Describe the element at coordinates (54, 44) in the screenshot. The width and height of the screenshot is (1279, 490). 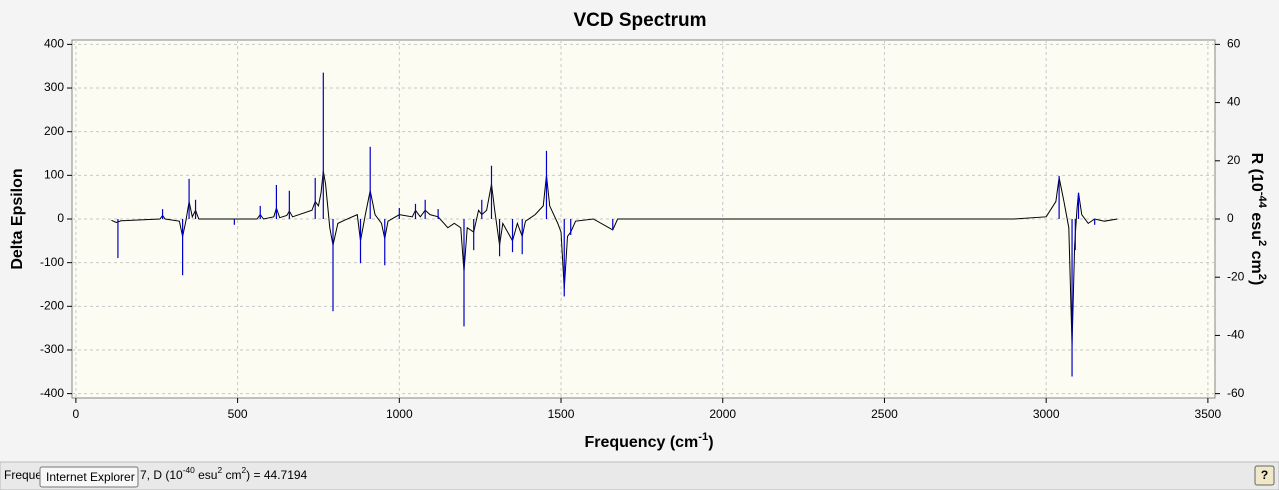
I see `y-tick-label: 400` at that location.